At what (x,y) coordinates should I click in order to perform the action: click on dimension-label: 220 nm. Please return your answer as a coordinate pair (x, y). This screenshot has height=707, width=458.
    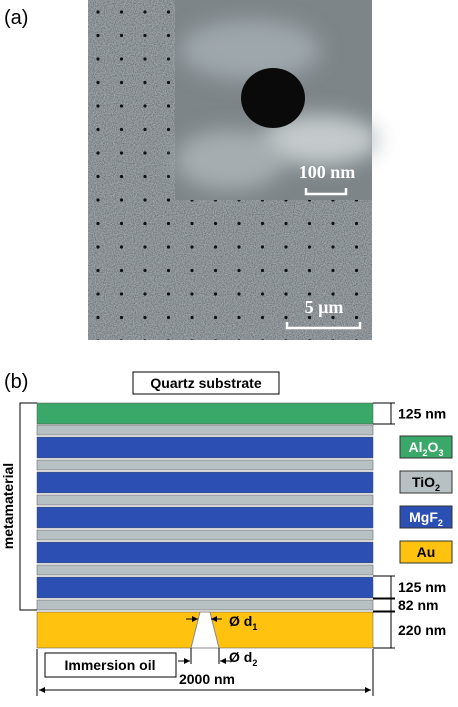
    Looking at the image, I should click on (422, 630).